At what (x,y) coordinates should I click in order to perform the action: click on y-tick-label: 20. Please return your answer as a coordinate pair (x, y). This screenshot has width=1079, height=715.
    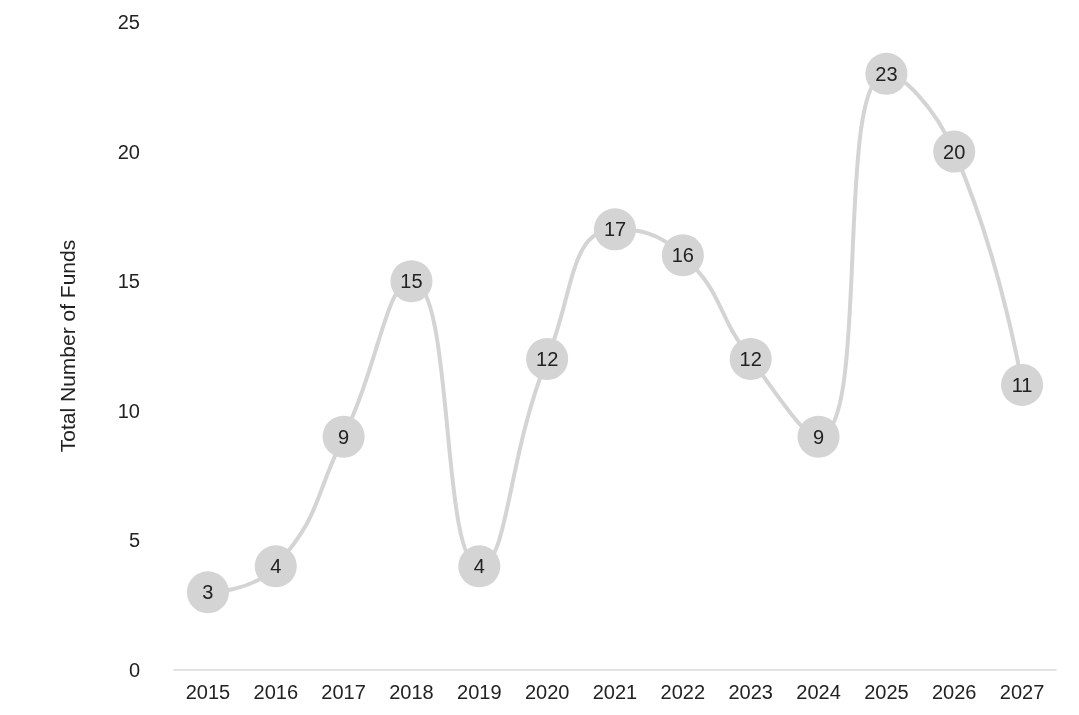
    Looking at the image, I should click on (128, 151).